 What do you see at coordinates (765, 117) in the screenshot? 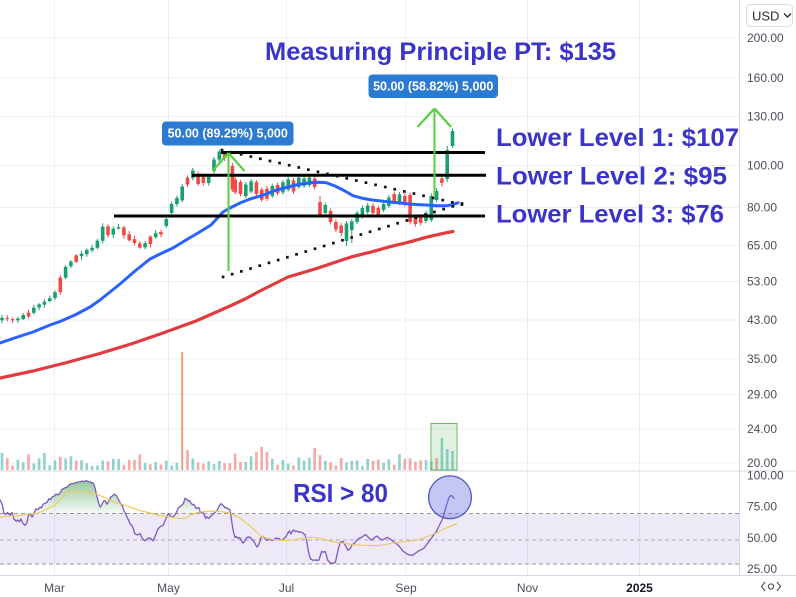
I see `svg-text: 130.00` at bounding box center [765, 117].